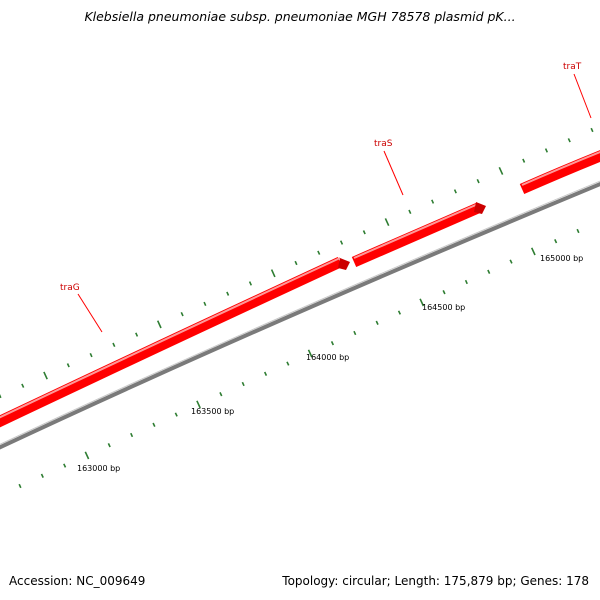 The height and width of the screenshot is (600, 600). Describe the element at coordinates (418, 235) in the screenshot. I see `gene-traS-arrow` at that location.